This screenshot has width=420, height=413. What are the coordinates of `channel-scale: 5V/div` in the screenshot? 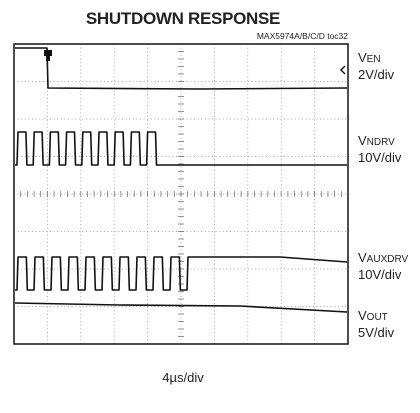 It's located at (376, 332).